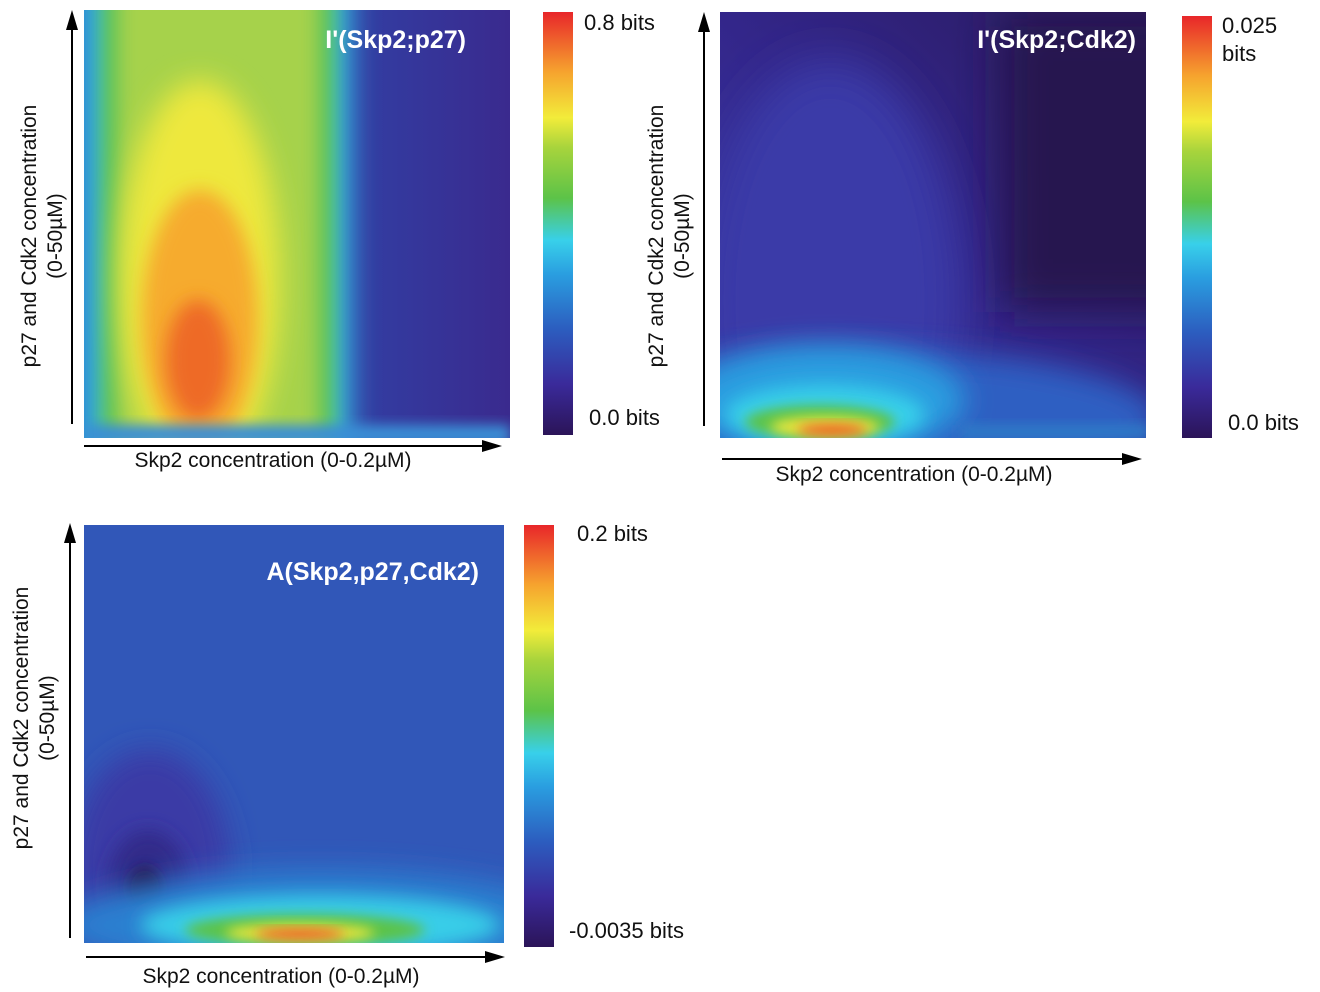 The width and height of the screenshot is (1320, 992). I want to click on colorbar-skp2-cdk2, so click(1197, 227).